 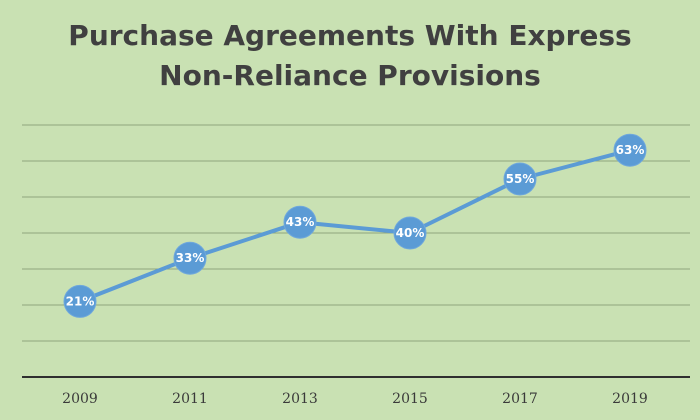 I want to click on chart-title-line-2: Non-Reliance Provisions, so click(x=350, y=75).